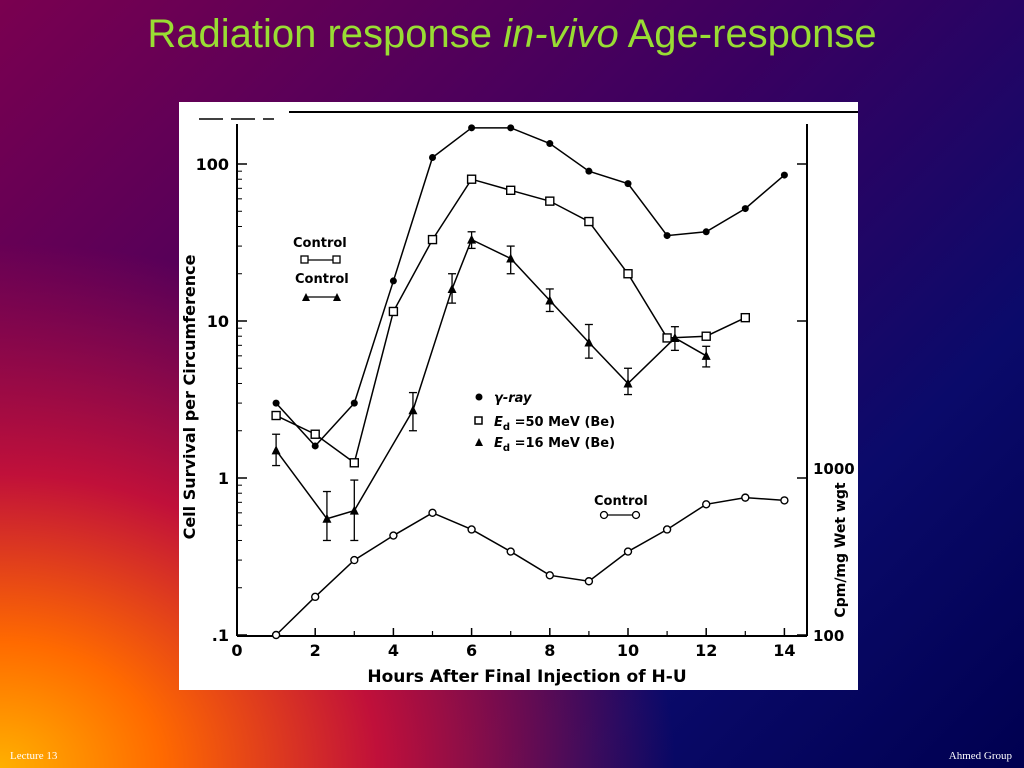  What do you see at coordinates (554, 445) in the screenshot?
I see `legend-label-16mev: Ed =16 MeV (Be)` at bounding box center [554, 445].